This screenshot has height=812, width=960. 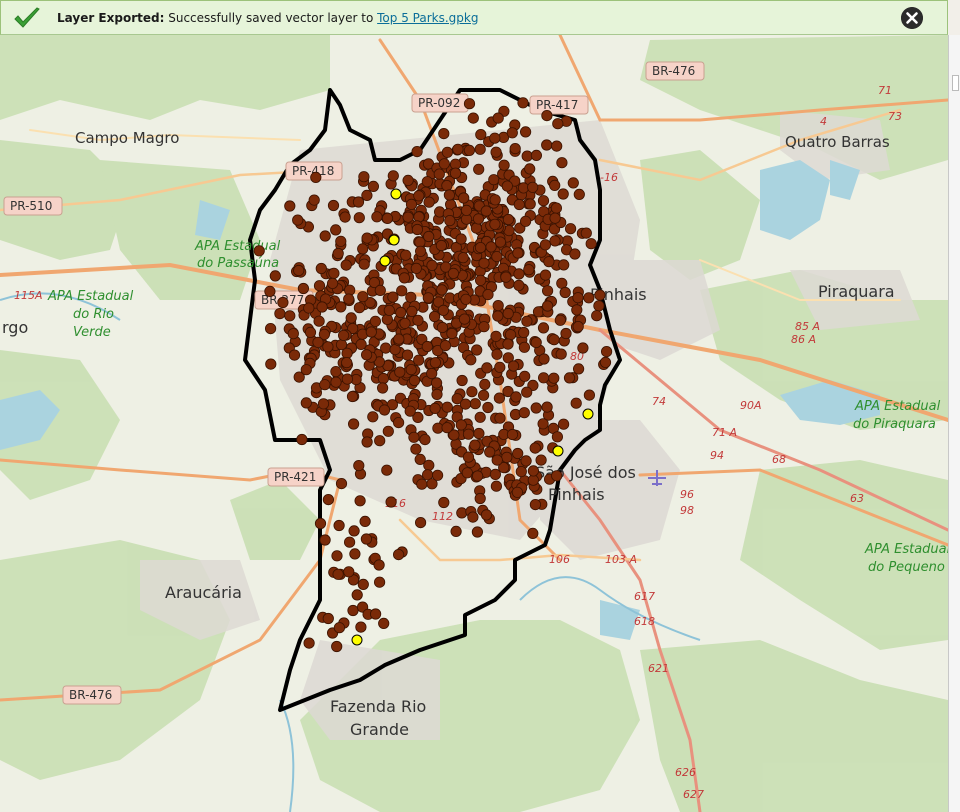 What do you see at coordinates (673, 71) in the screenshot?
I see `shield-br476-top: BR-476` at bounding box center [673, 71].